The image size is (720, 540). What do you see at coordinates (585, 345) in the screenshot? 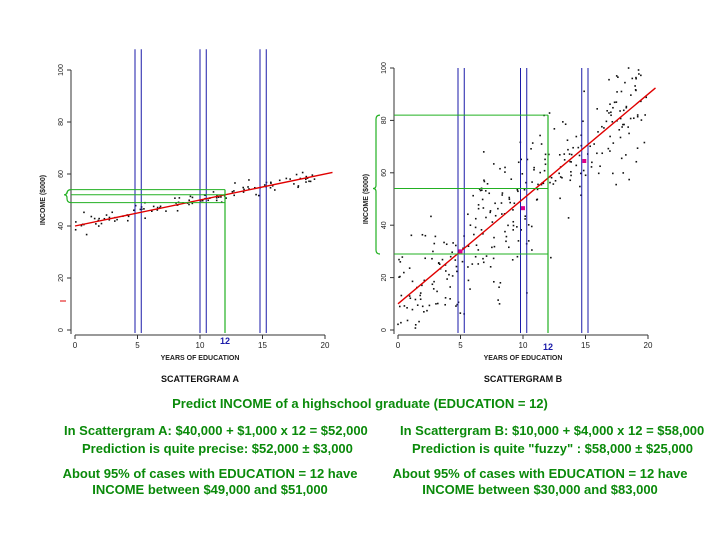
I see `x-tick-label: 15` at bounding box center [585, 345].